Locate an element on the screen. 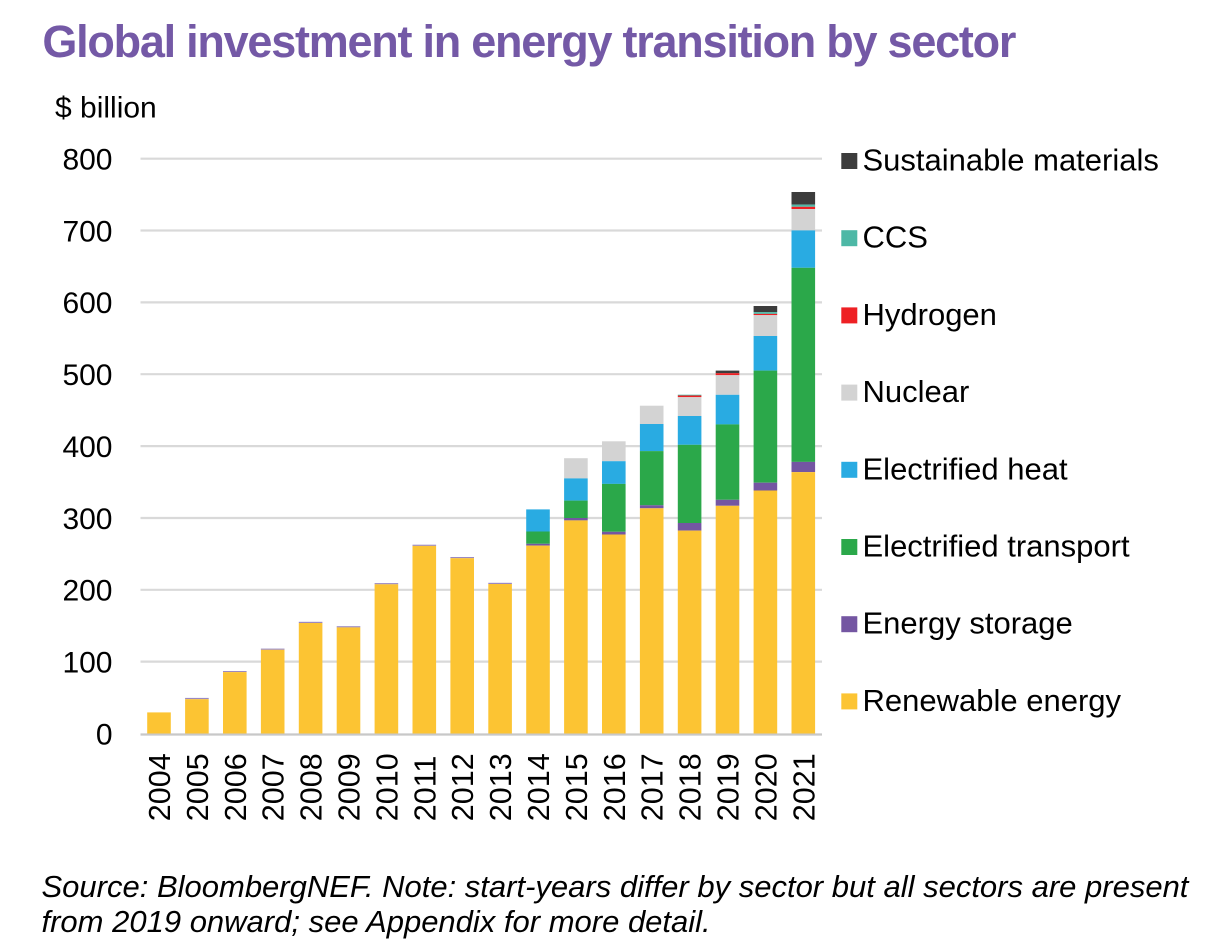 The image size is (1232, 952). svg-text: 2008 is located at coordinates (312, 787).